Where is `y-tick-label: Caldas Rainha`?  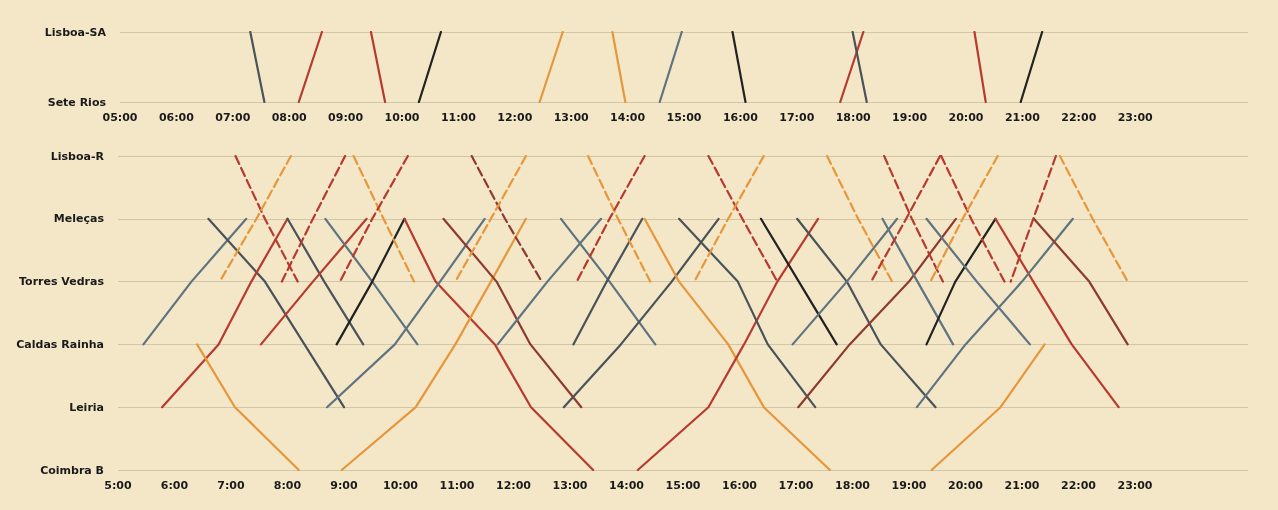
y-tick-label: Caldas Rainha is located at coordinates (60, 344).